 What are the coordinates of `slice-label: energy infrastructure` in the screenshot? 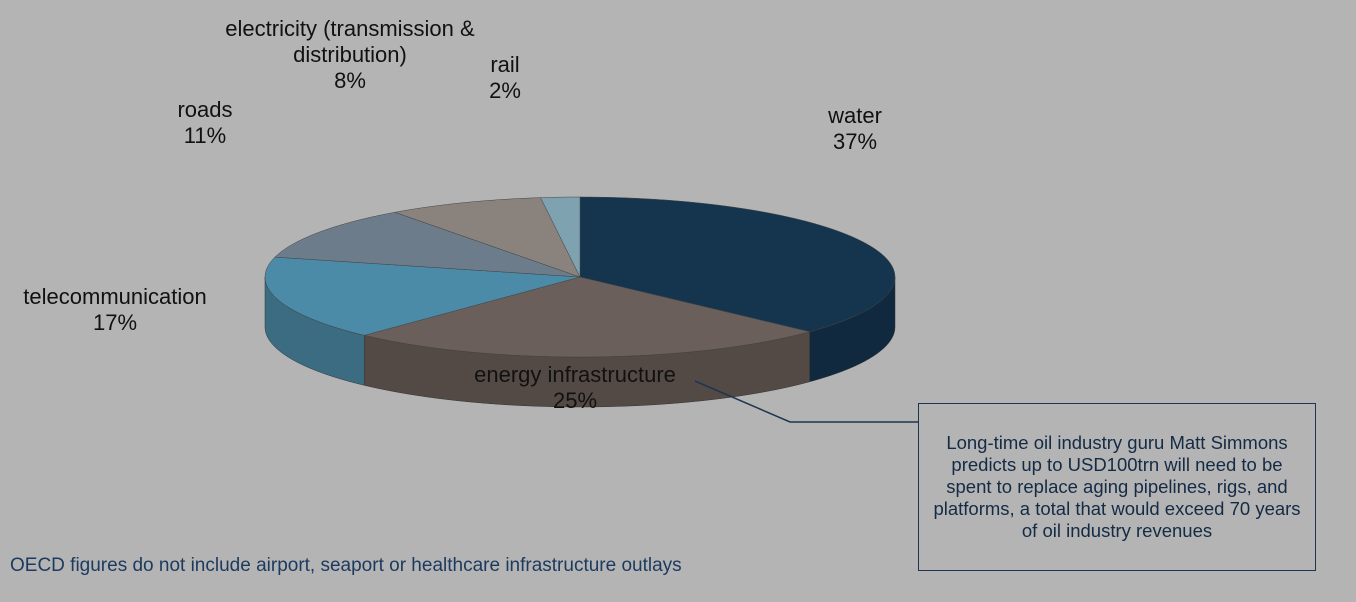 It's located at (575, 374).